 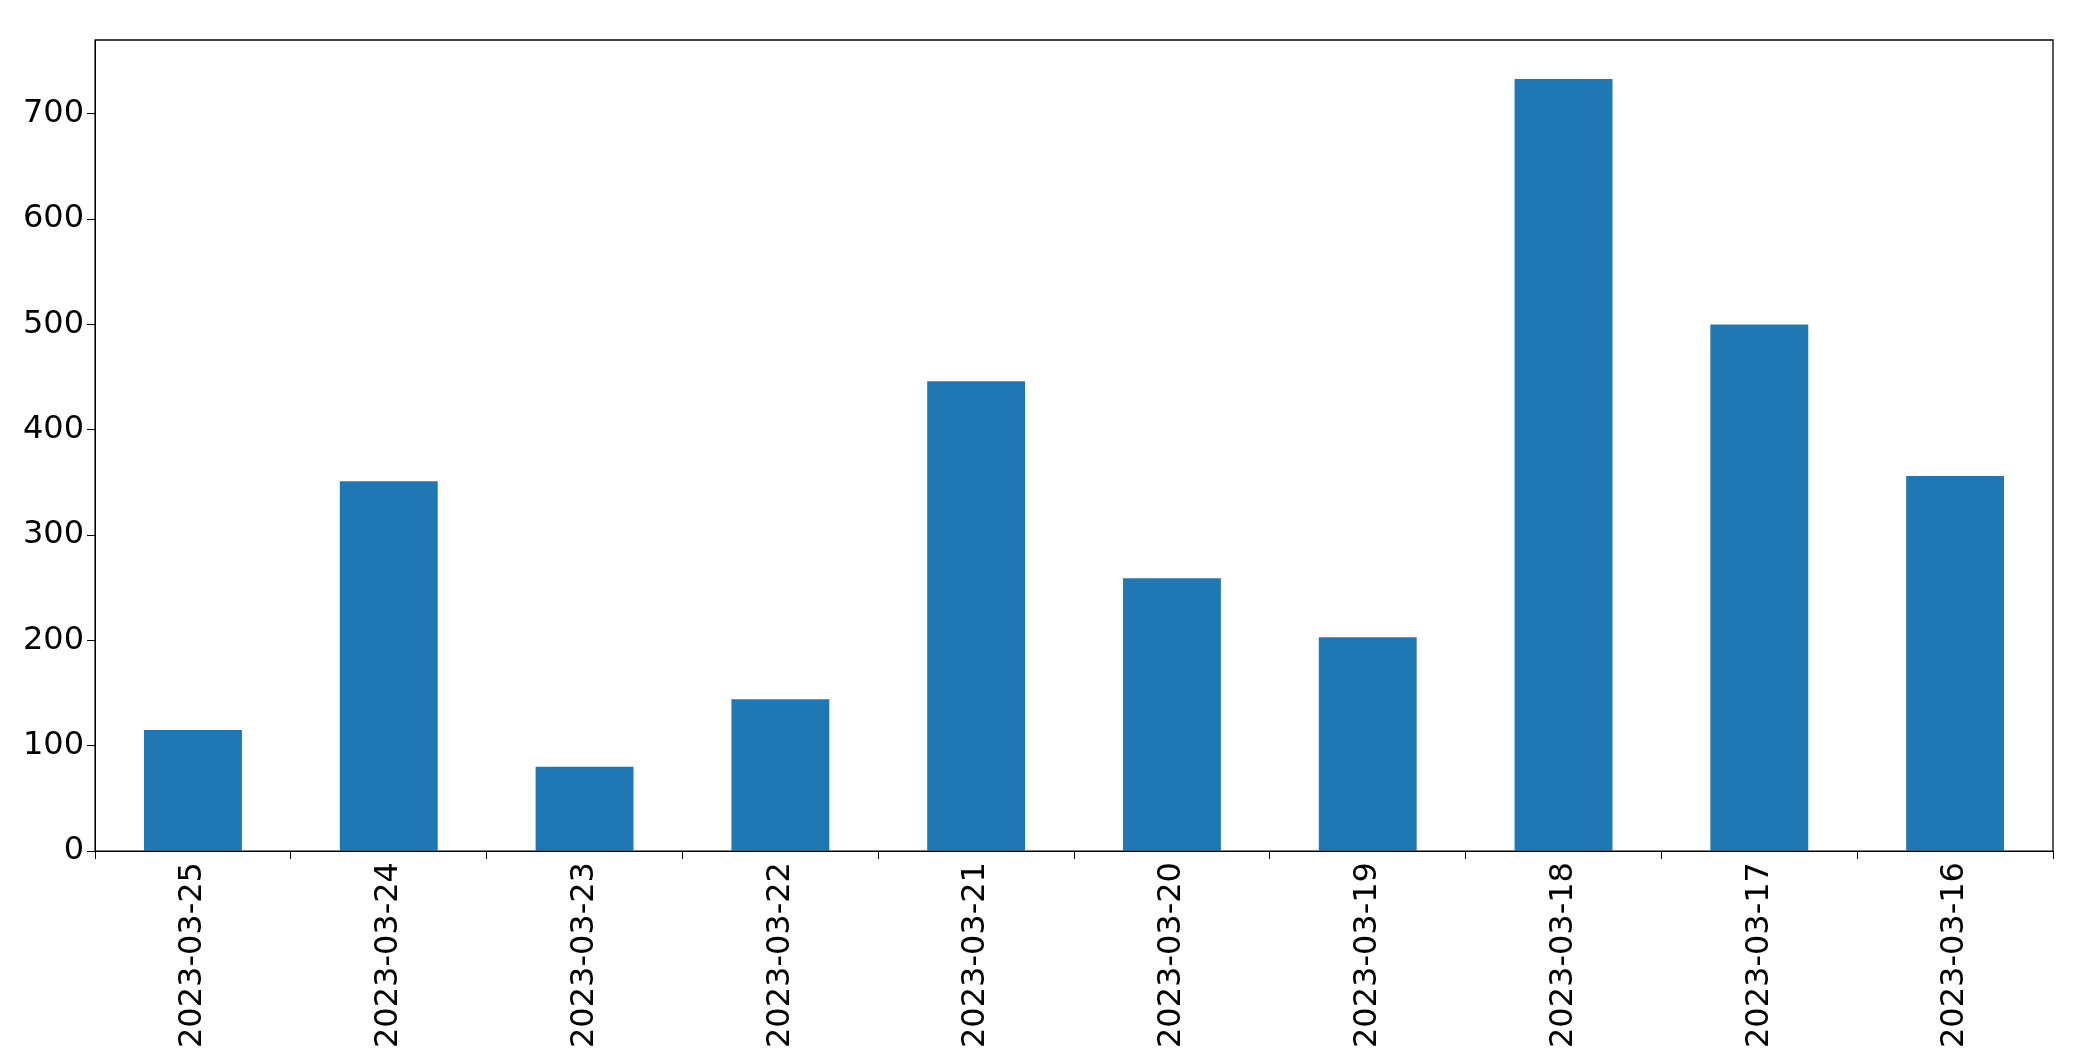 I want to click on x-tick-label: 2023-03-17, so click(x=1756, y=955).